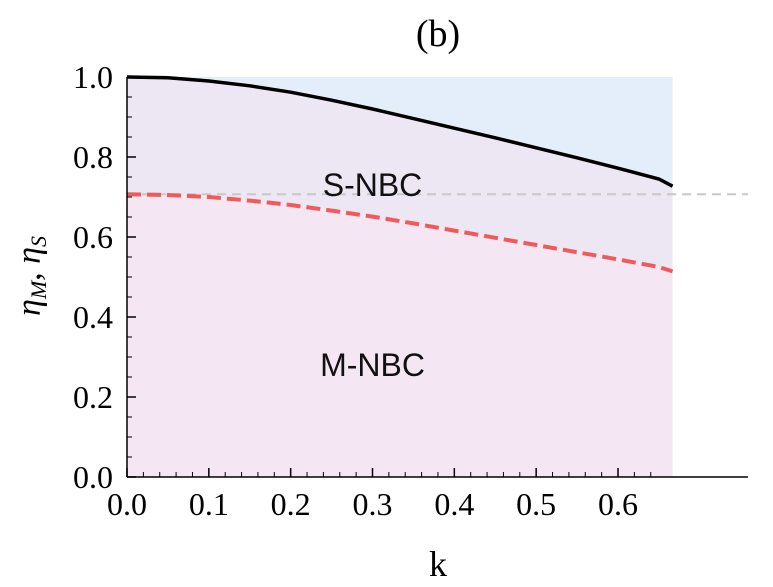  What do you see at coordinates (93, 77) in the screenshot?
I see `y-tick-label: 1.0` at bounding box center [93, 77].